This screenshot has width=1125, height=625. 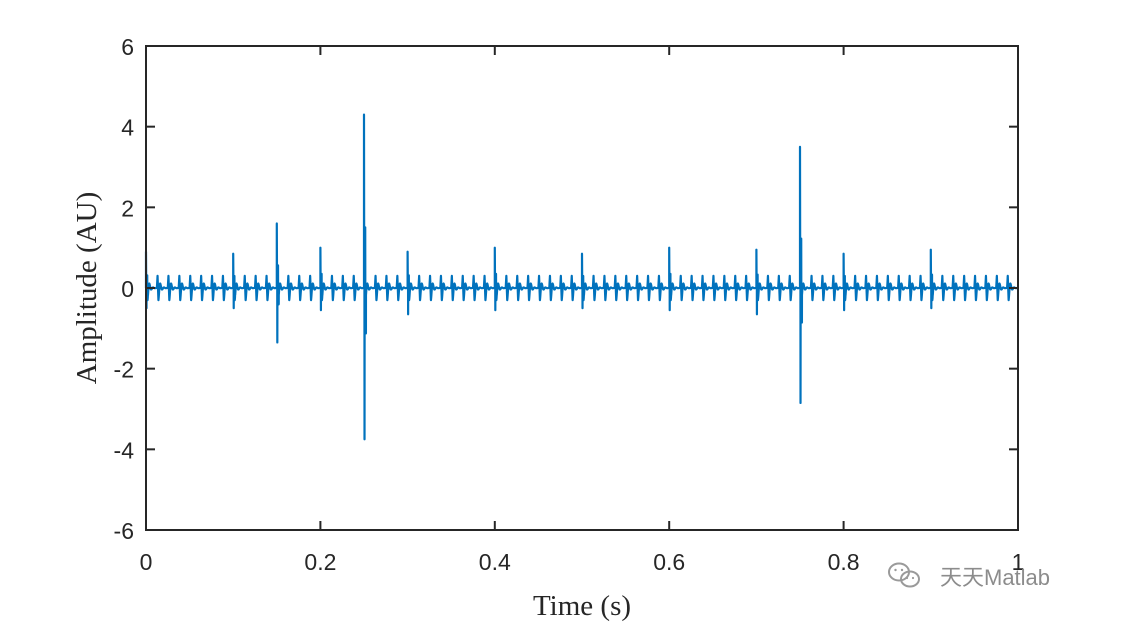 What do you see at coordinates (320, 562) in the screenshot?
I see `x-tick-label: 0.2` at bounding box center [320, 562].